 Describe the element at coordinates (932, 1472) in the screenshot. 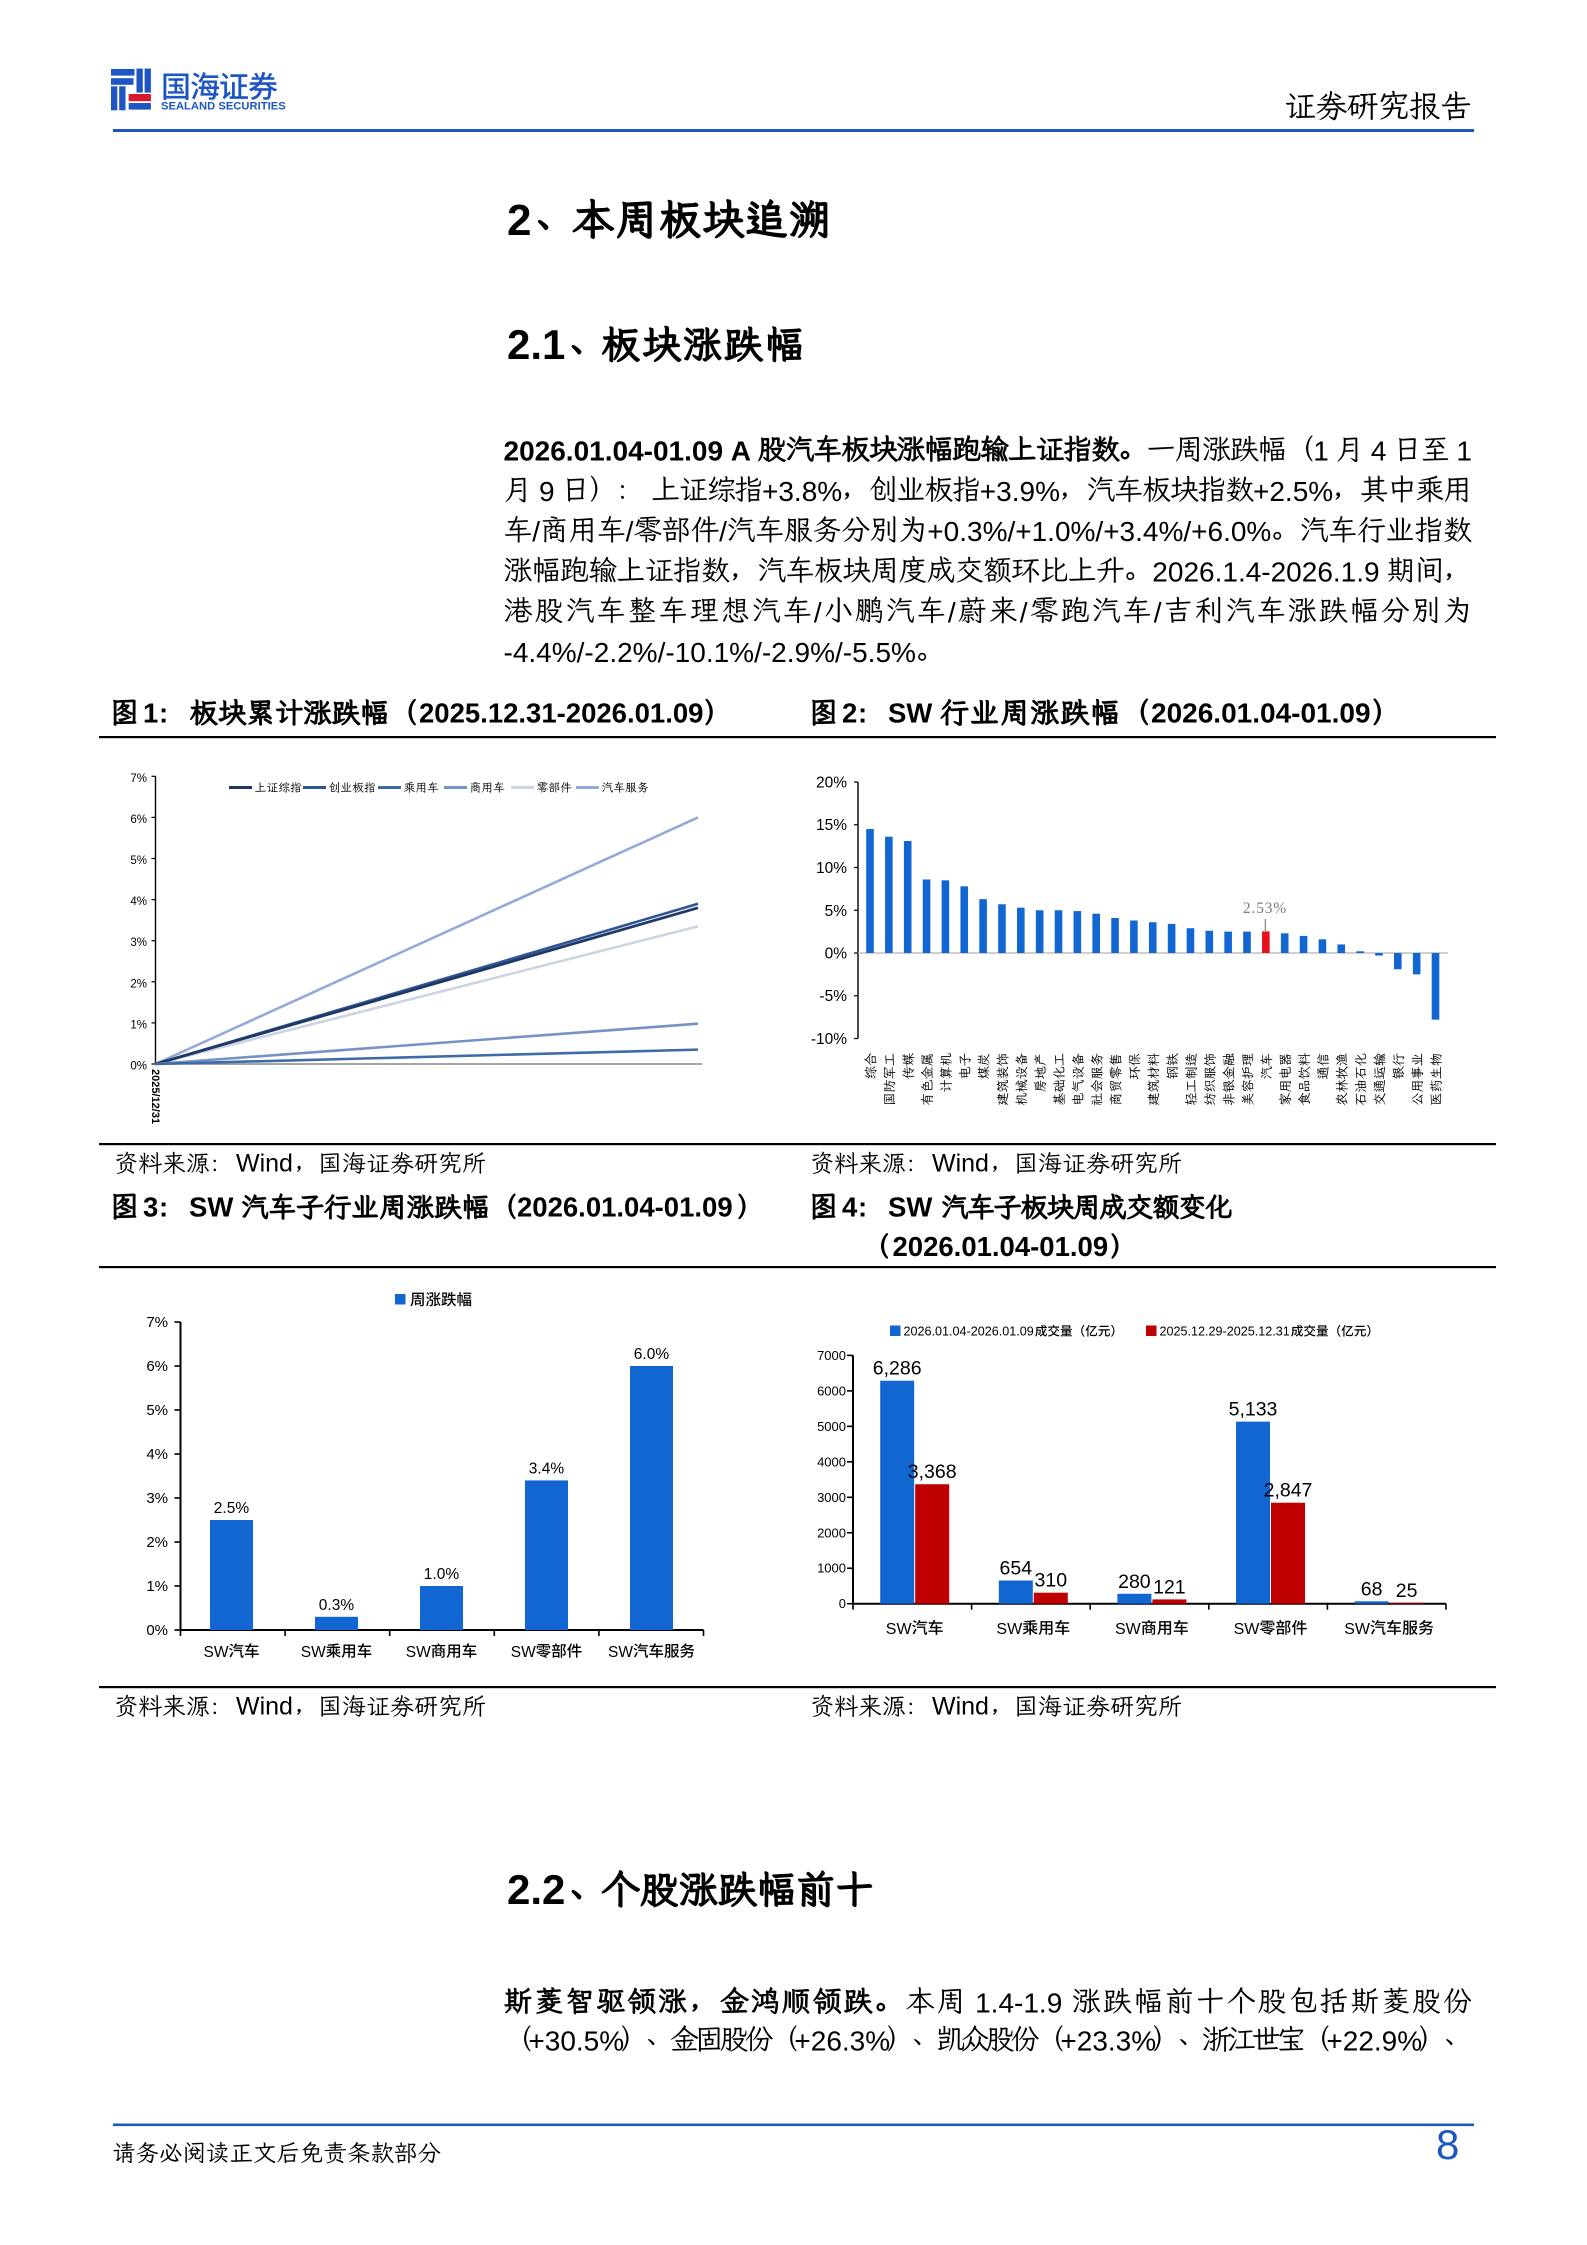

I see `svg-text: 3,368` at that location.